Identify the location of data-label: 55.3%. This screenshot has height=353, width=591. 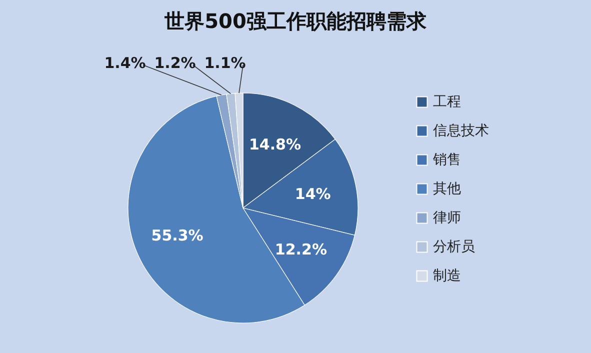
(177, 235).